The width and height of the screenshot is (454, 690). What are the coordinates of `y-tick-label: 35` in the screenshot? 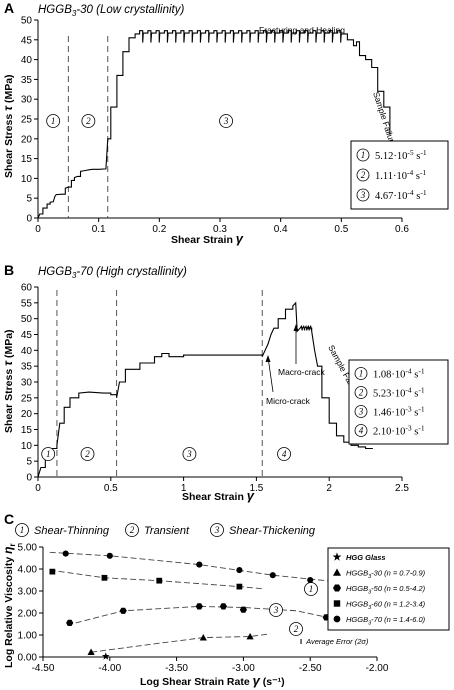 It's located at (27, 367).